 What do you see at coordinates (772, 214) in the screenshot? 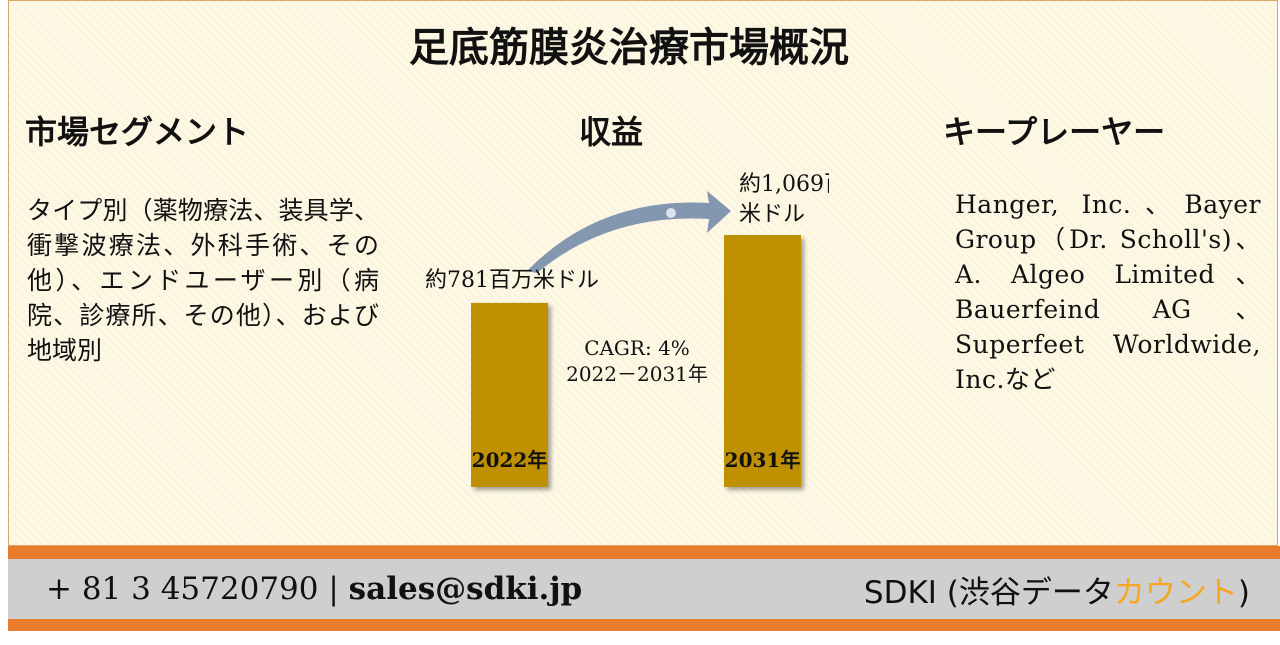
I see `value-label-2031-line2: 米ドル` at bounding box center [772, 214].